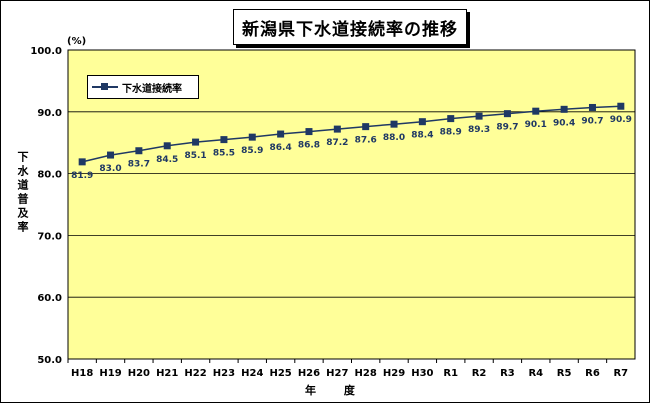  I want to click on y-tick-label: 100.0, so click(46, 51).